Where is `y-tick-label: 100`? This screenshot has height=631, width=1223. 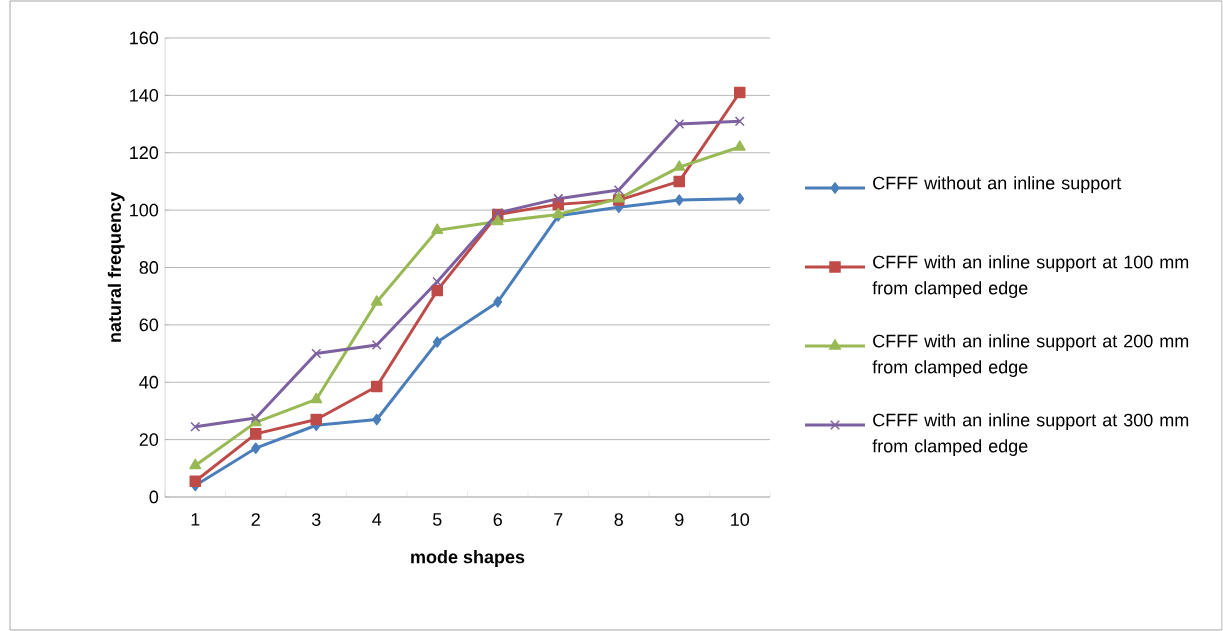 y-tick-label: 100 is located at coordinates (144, 210).